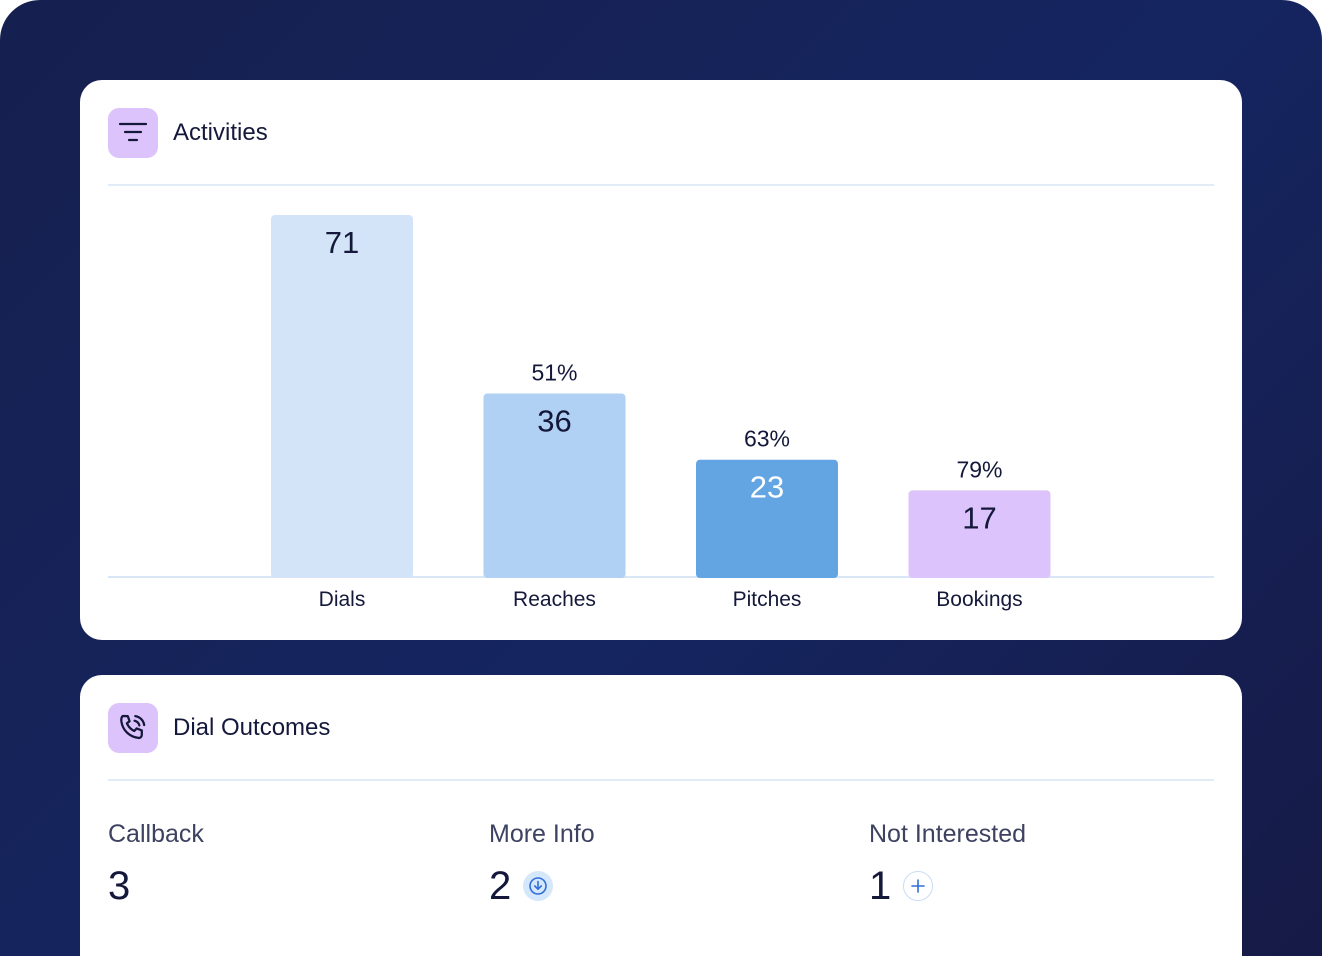 Image resolution: width=1322 pixels, height=956 pixels. I want to click on download-circle-icon, so click(538, 886).